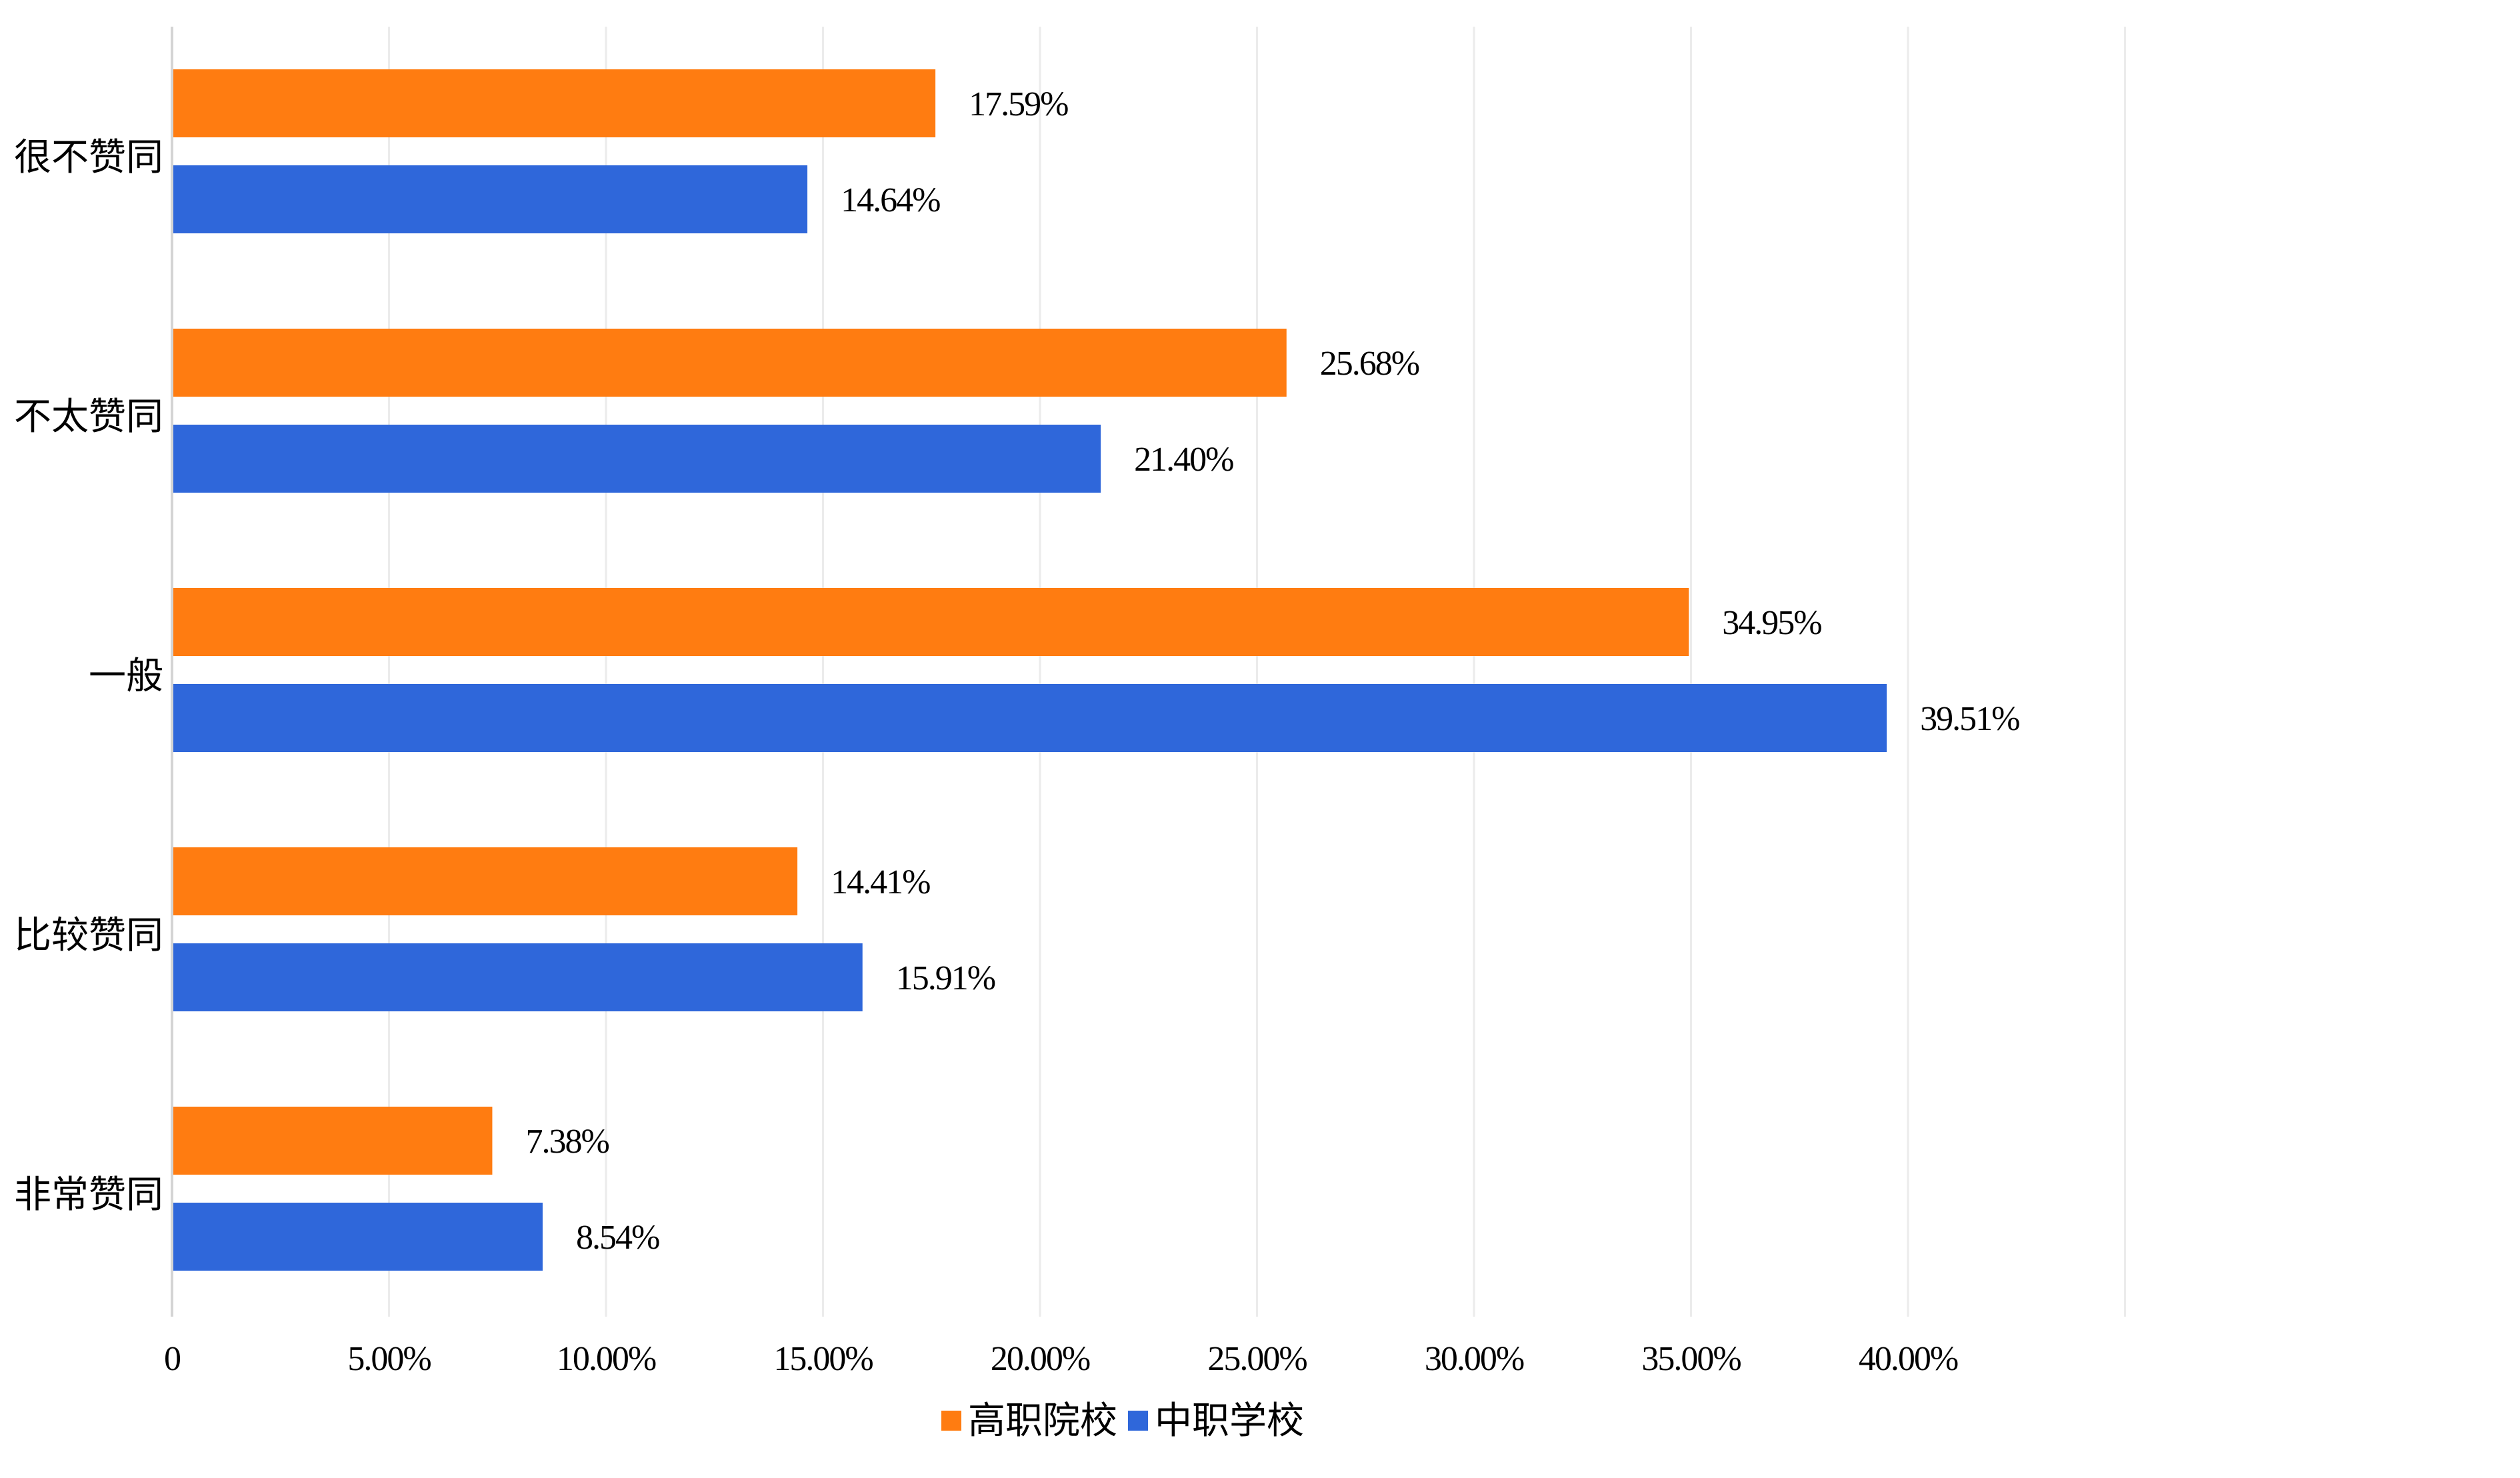  I want to click on data-label: 14.41%, so click(880, 882).